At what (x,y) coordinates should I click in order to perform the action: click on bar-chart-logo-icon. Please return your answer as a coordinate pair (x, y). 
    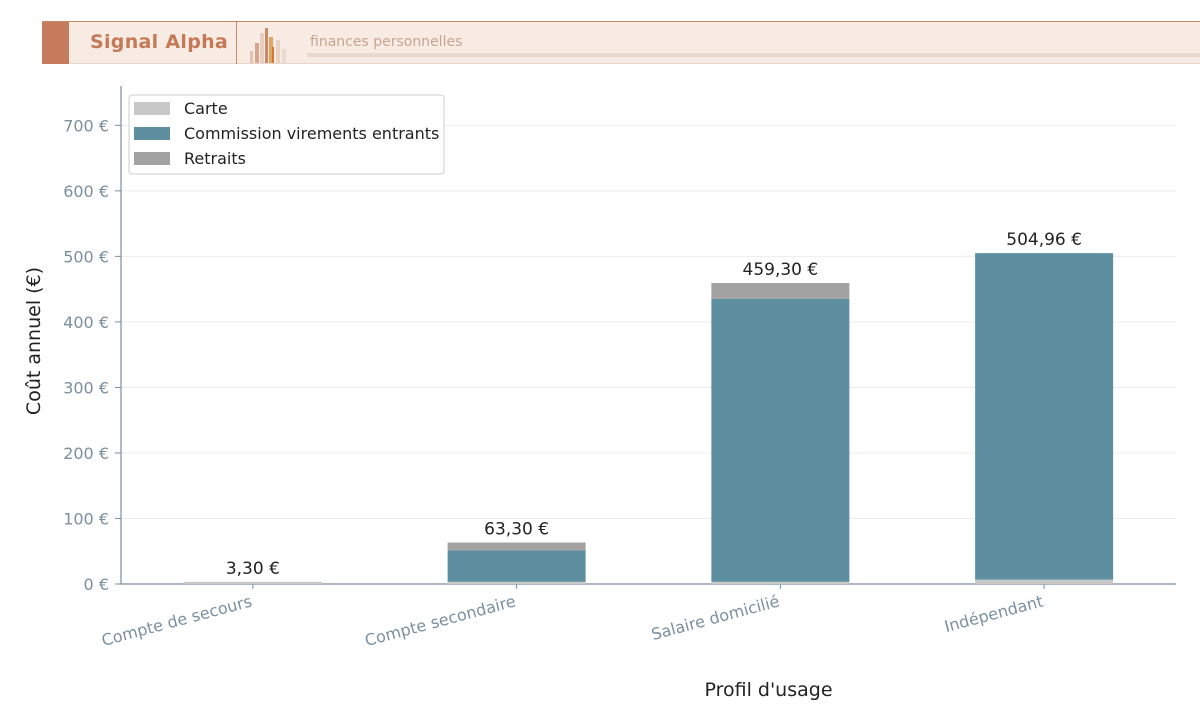
    Looking at the image, I should click on (268, 45).